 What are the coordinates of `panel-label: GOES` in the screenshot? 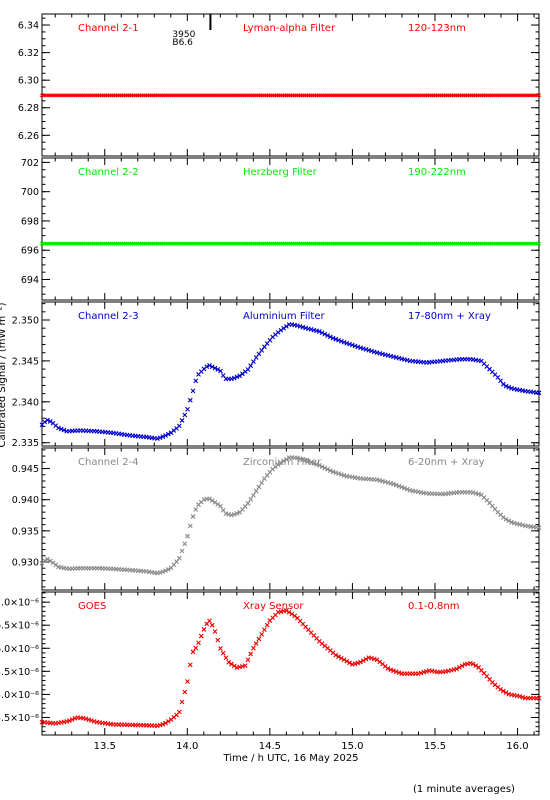 It's located at (92, 606).